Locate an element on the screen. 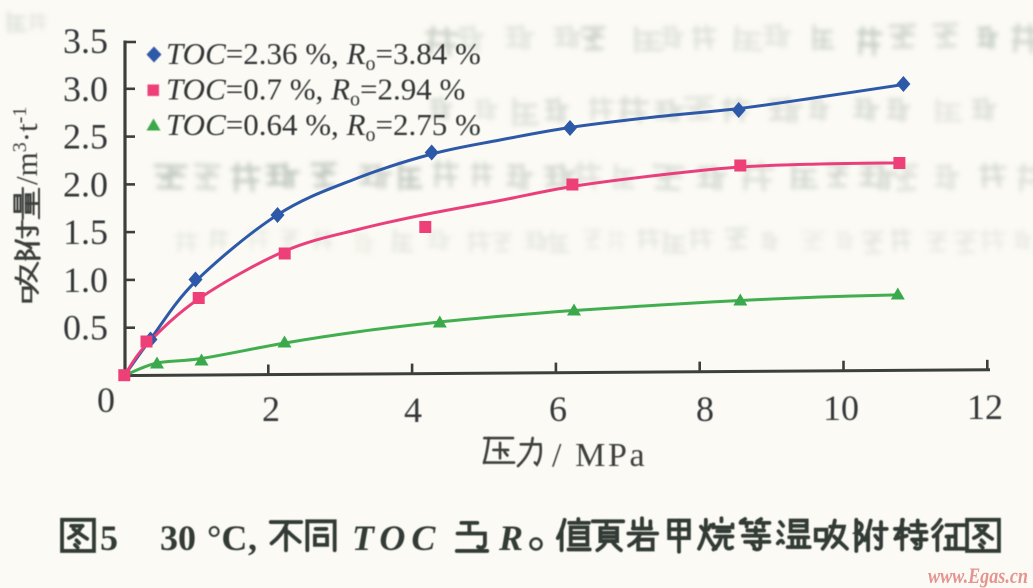 This screenshot has height=588, width=1033. svg-text: TOC=0.7 %, Ro=2.94 % is located at coordinates (315, 91).